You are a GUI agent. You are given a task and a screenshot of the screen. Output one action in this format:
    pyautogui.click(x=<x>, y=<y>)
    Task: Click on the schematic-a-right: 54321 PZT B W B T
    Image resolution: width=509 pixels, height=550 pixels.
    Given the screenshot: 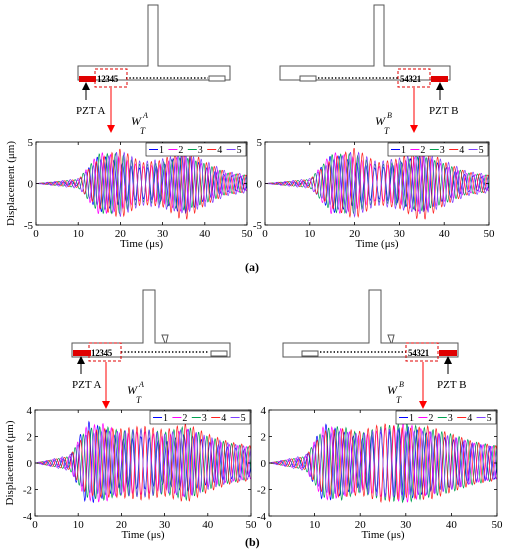 What is the action you would take?
    pyautogui.click(x=368, y=70)
    